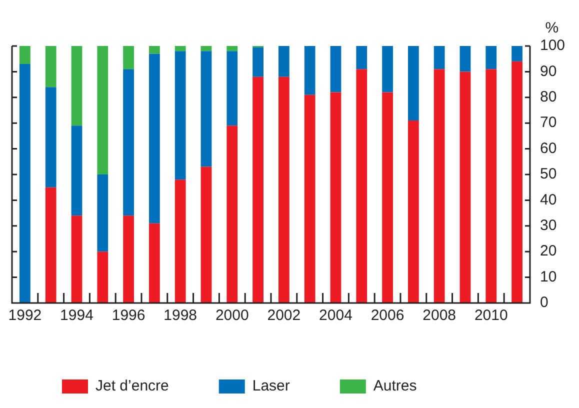 This screenshot has height=408, width=579. Describe the element at coordinates (491, 315) in the screenshot. I see `x-tick-label: 2010` at that location.